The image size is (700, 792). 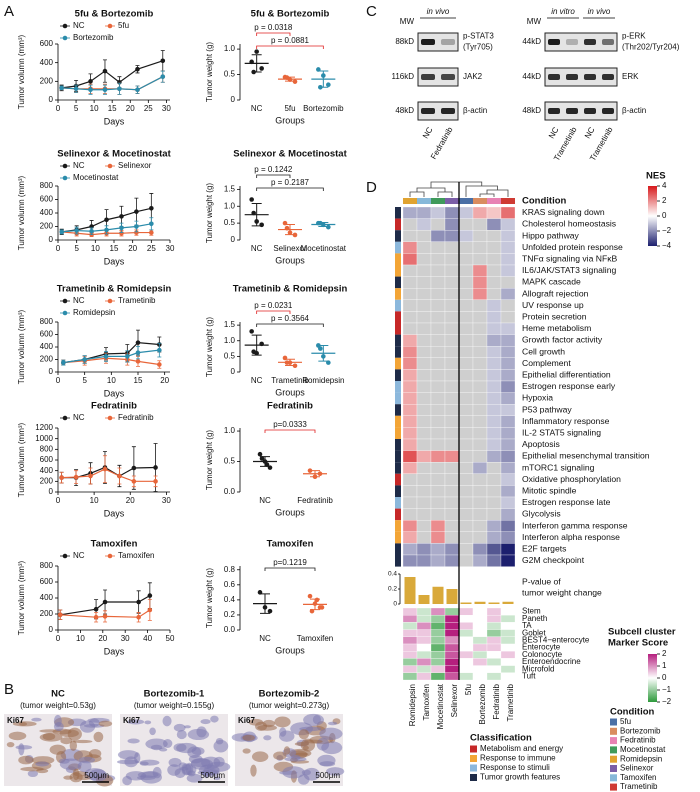 I want to click on legend-label: Fedratinib, so click(x=136, y=417).